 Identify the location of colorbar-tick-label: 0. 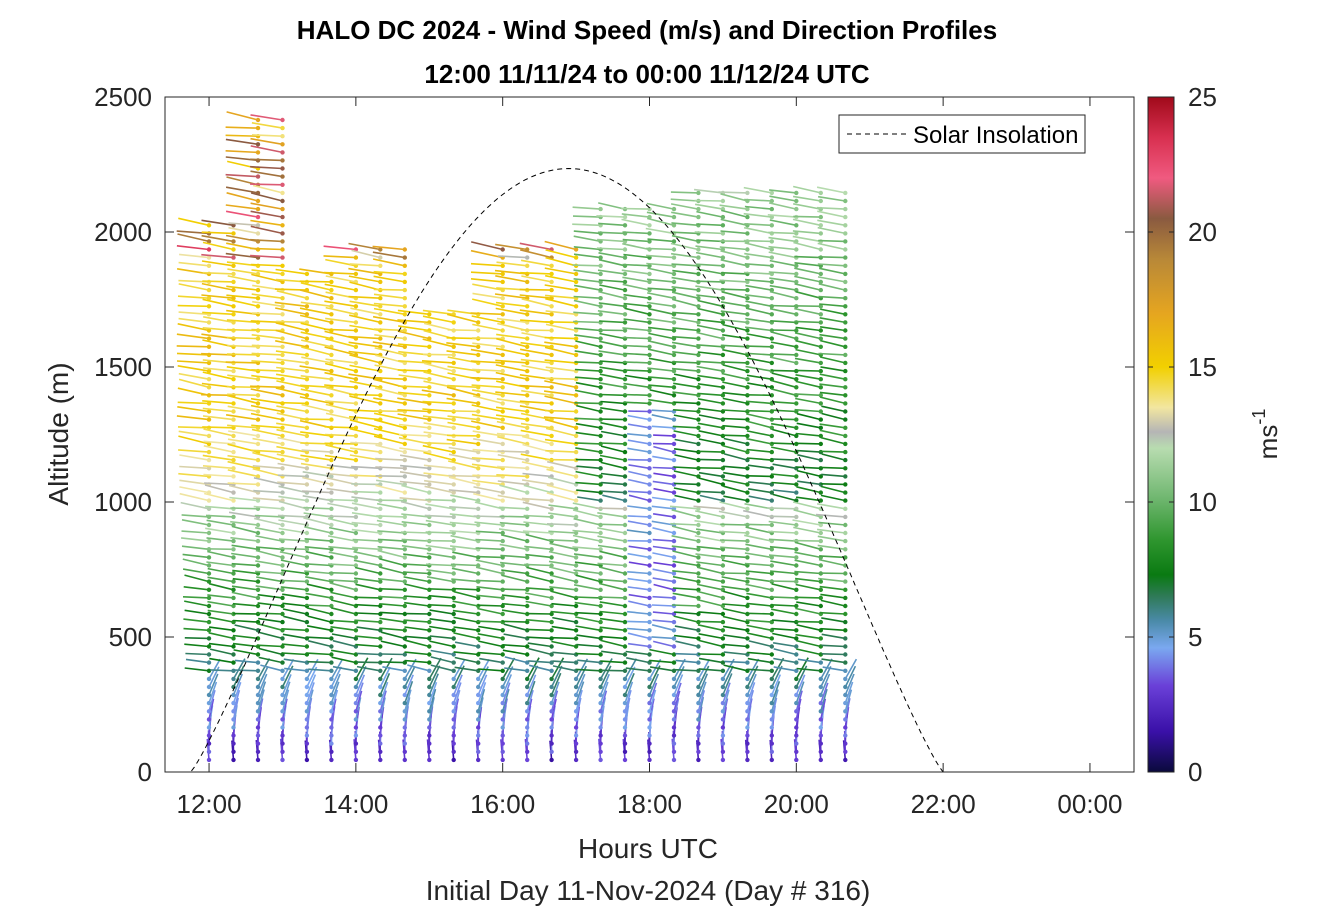
(1195, 772).